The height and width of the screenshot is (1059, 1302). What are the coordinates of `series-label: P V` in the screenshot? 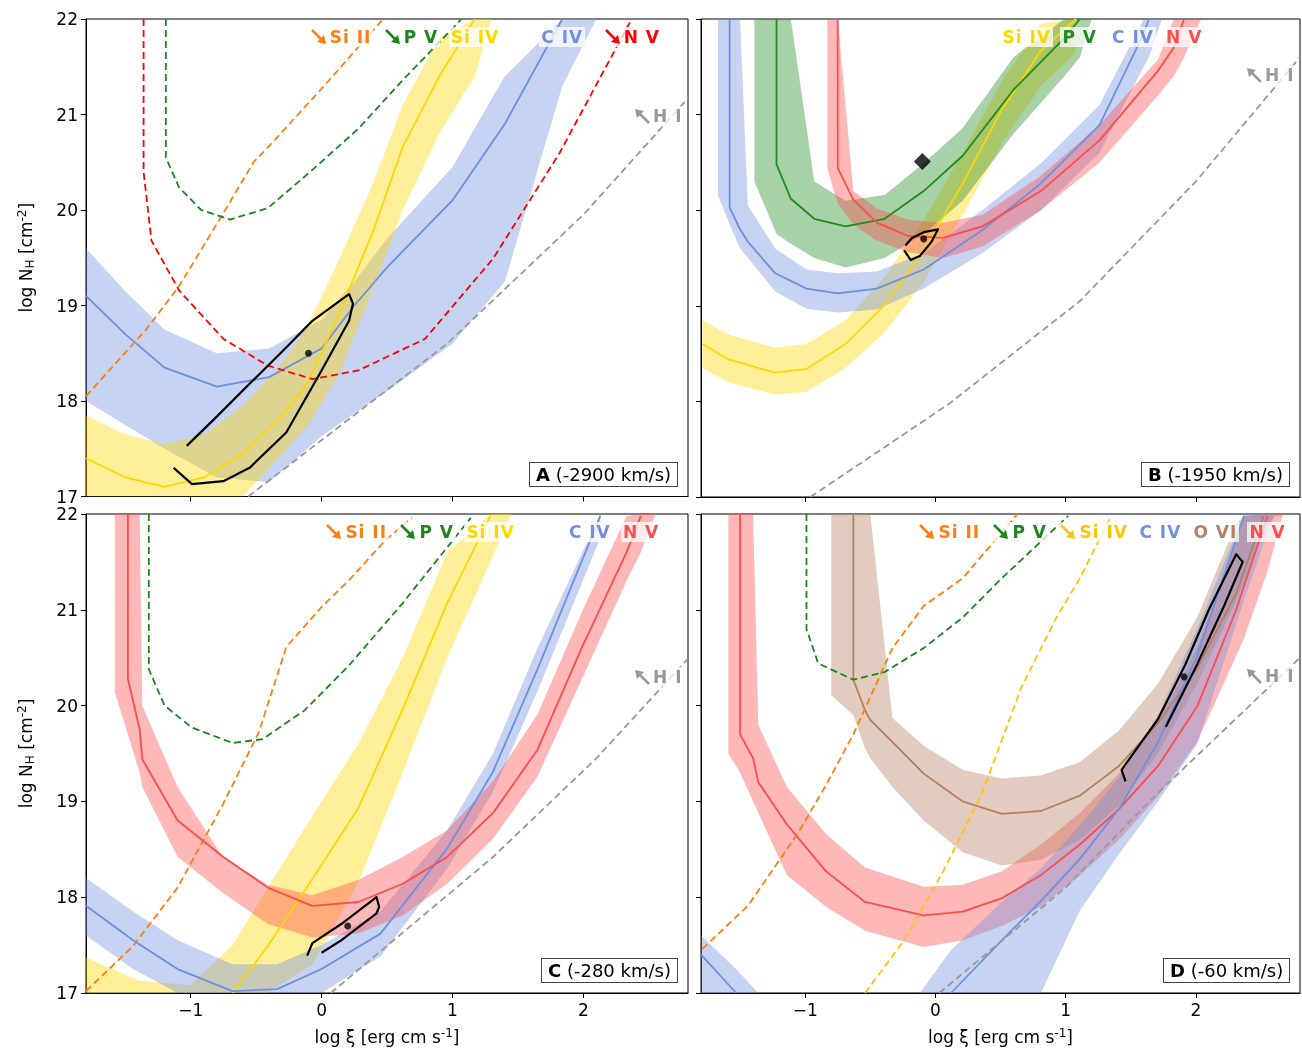 It's located at (1079, 37).